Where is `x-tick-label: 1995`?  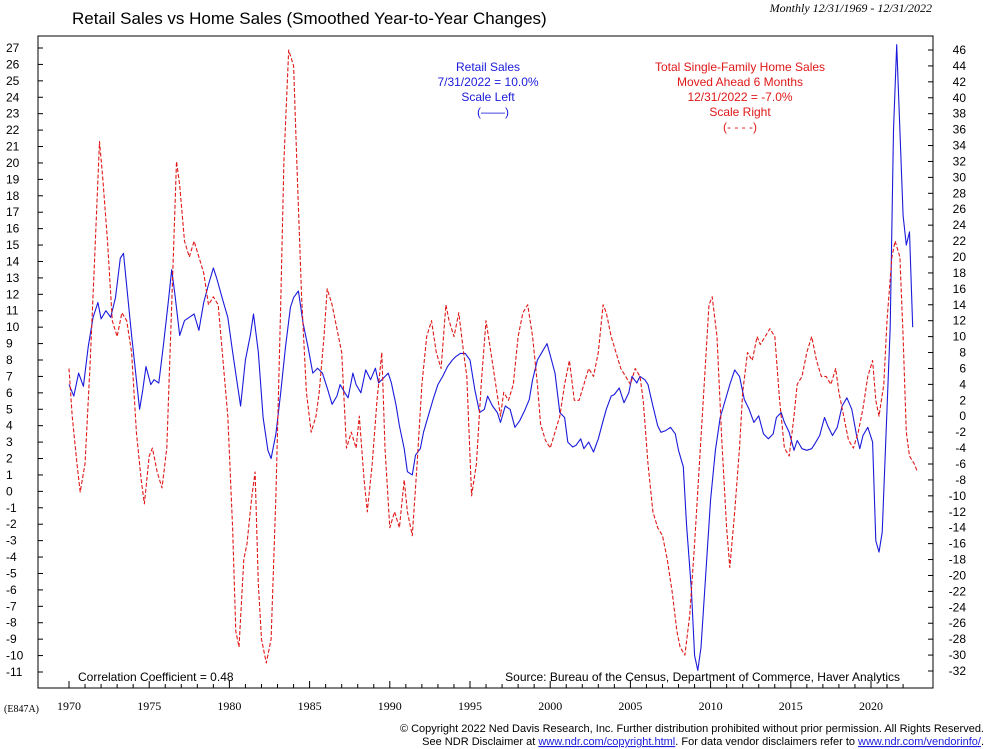
x-tick-label: 1995 is located at coordinates (470, 706).